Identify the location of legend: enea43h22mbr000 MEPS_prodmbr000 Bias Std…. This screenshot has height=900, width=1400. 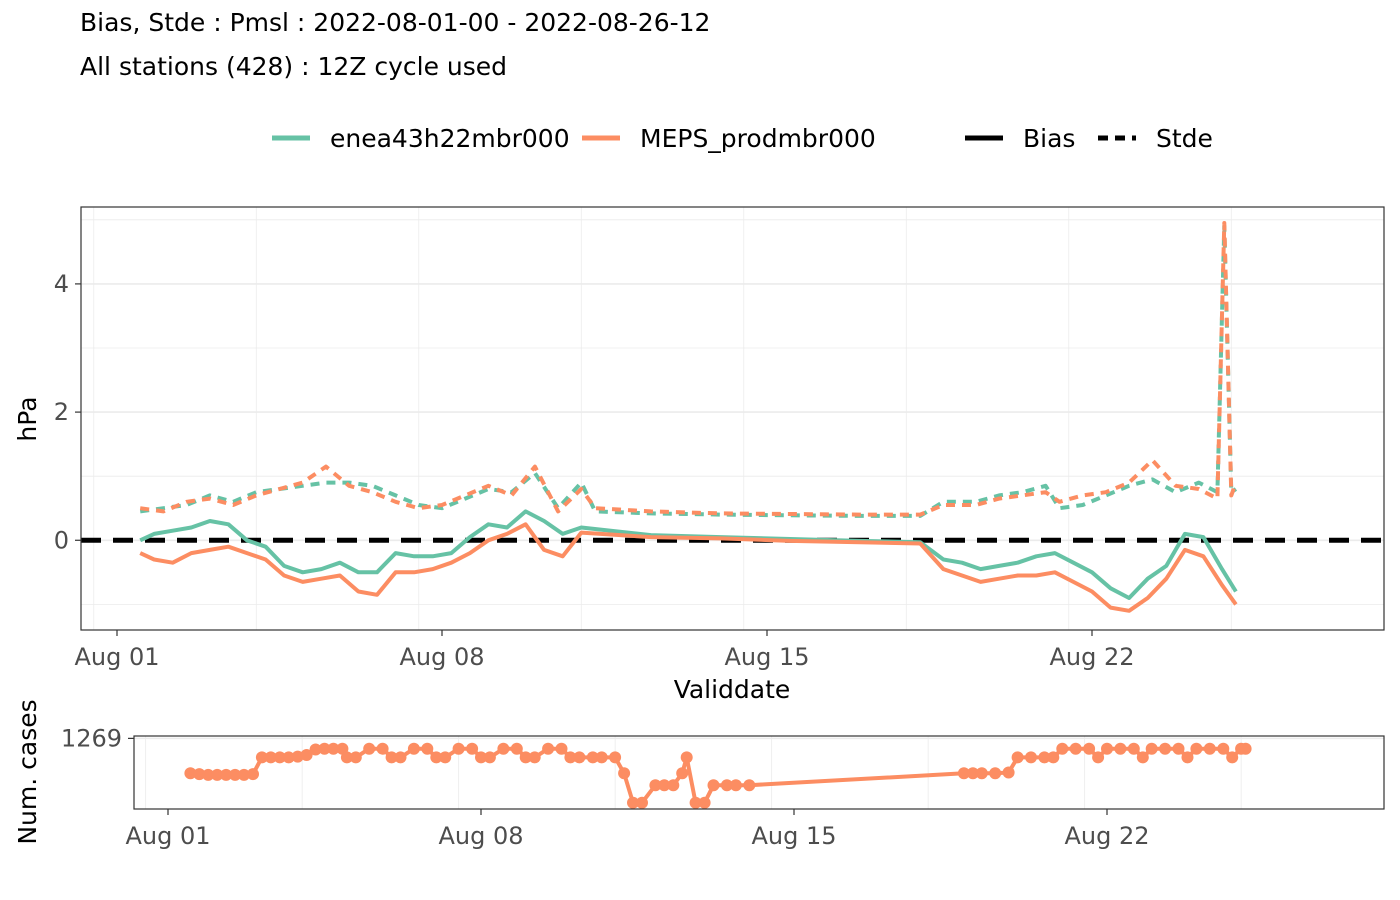
(742, 138).